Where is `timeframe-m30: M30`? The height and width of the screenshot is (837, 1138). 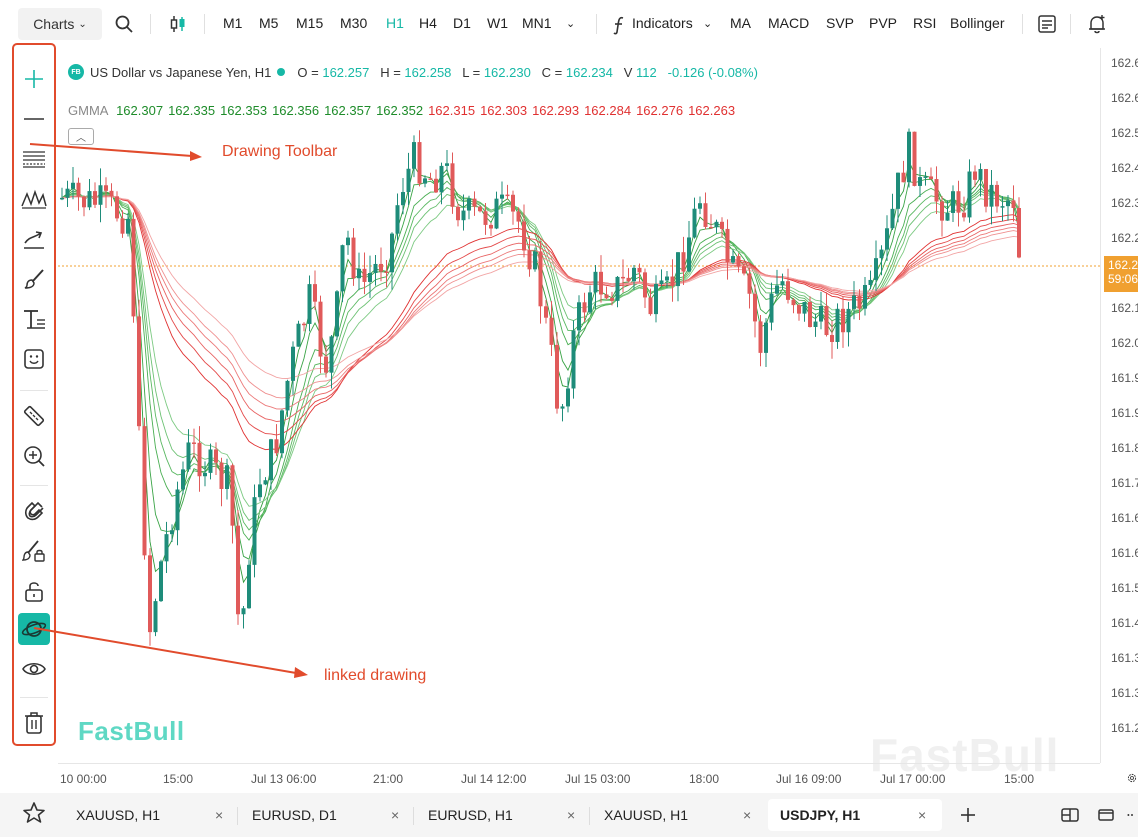 timeframe-m30: M30 is located at coordinates (354, 23).